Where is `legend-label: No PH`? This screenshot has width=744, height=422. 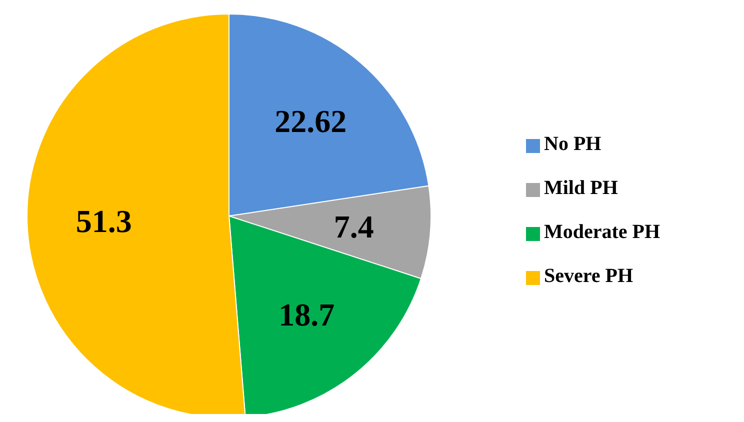 legend-label: No PH is located at coordinates (573, 144).